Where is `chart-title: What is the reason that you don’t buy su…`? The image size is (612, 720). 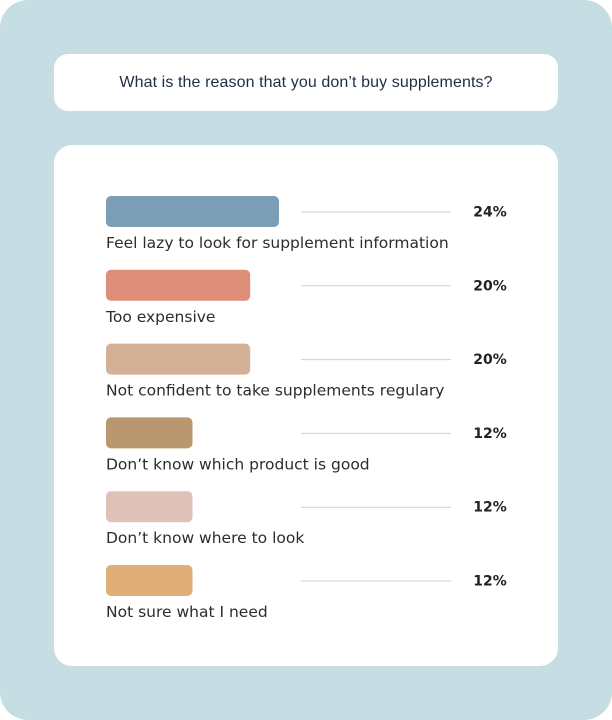
chart-title: What is the reason that you don’t buy su… is located at coordinates (306, 82).